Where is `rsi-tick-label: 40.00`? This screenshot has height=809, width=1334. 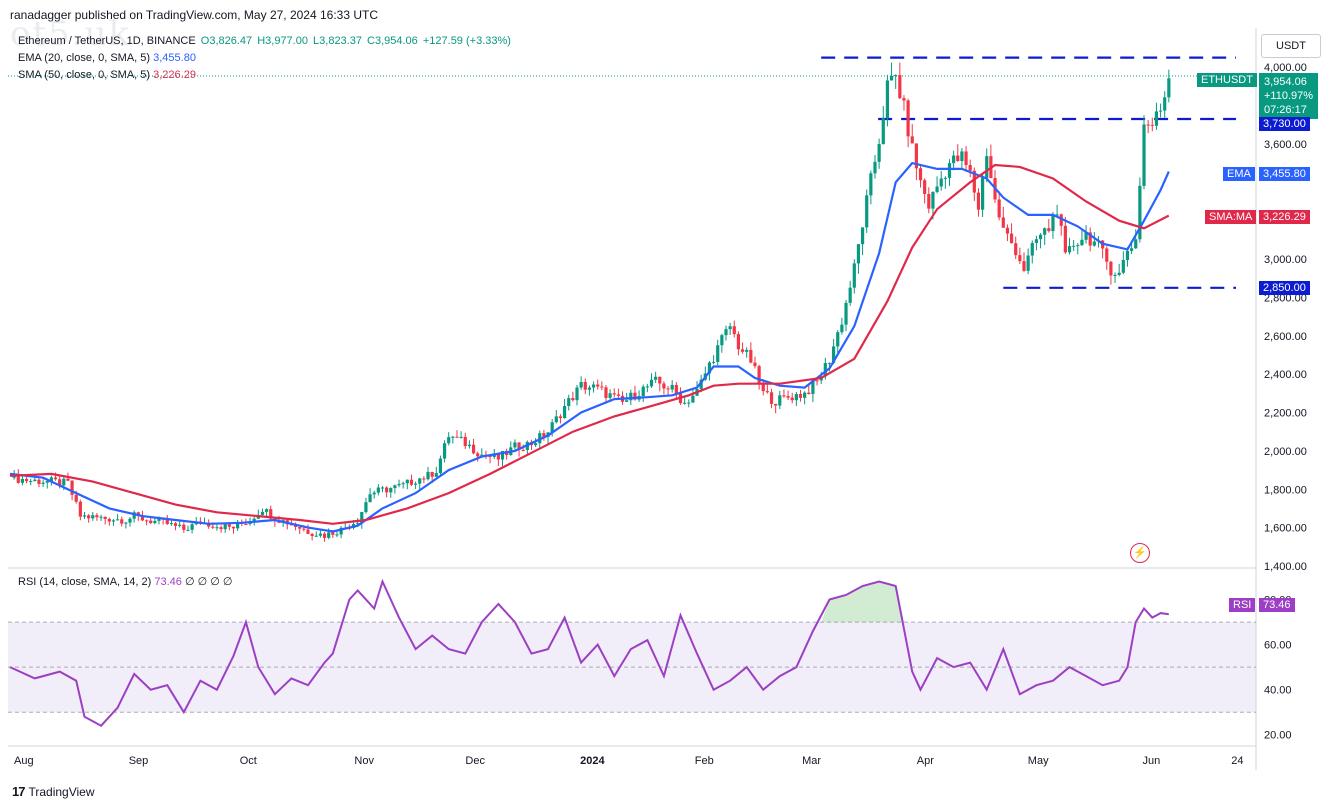
rsi-tick-label: 40.00 is located at coordinates (1278, 691).